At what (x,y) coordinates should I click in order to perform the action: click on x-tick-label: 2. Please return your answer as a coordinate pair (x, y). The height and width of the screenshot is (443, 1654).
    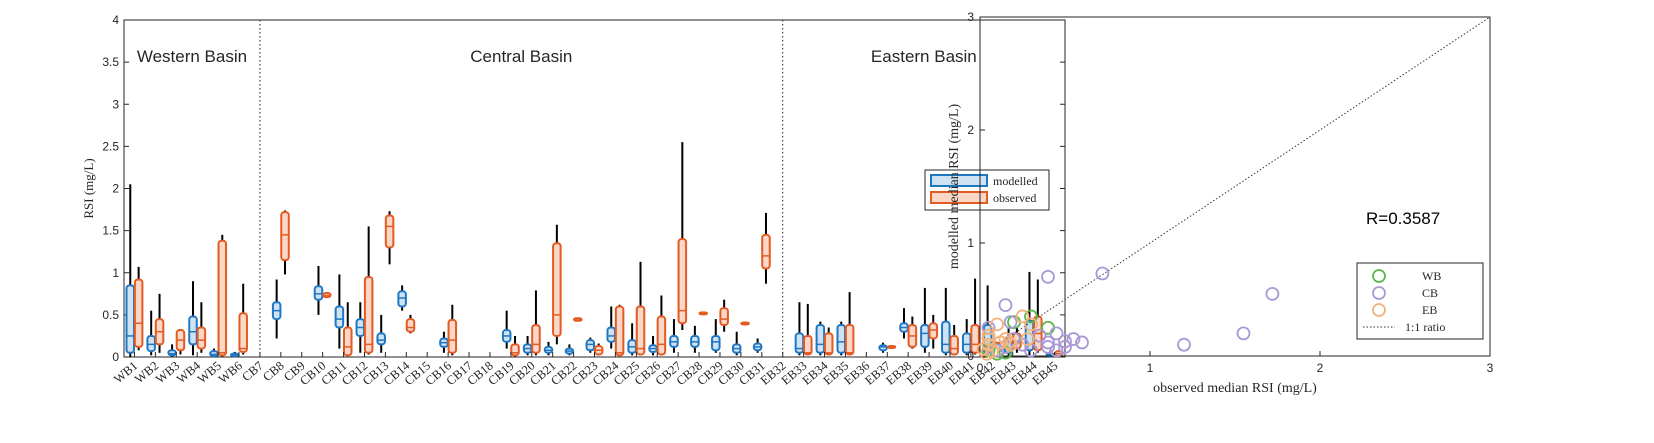
    Looking at the image, I should click on (1320, 368).